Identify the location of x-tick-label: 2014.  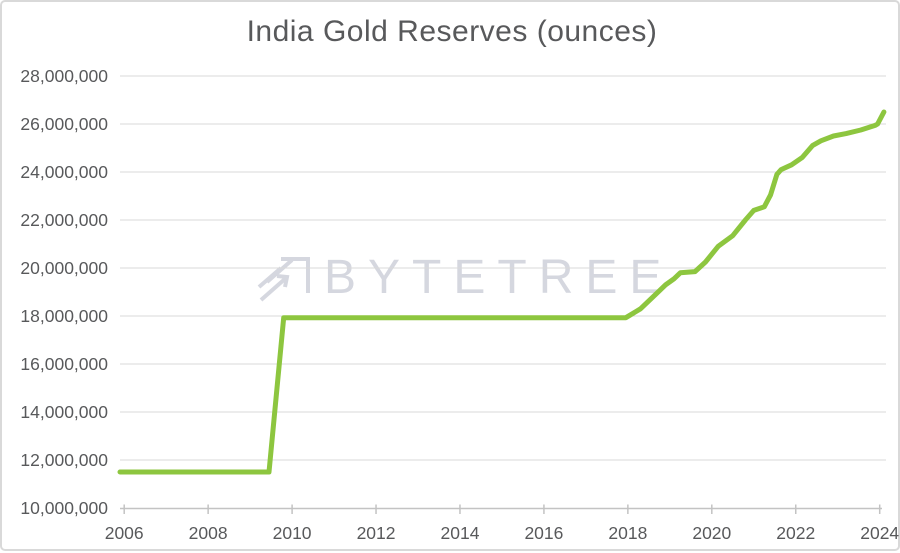
(460, 533).